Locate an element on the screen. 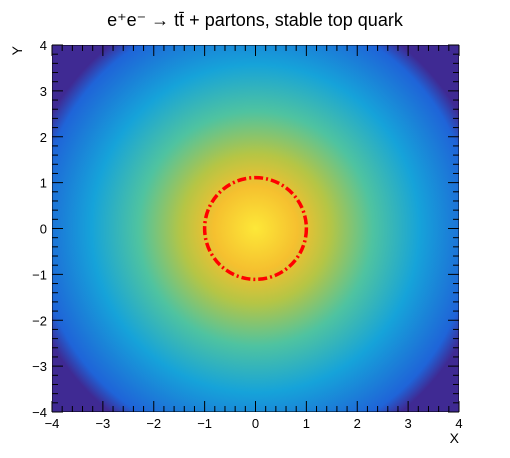 Image resolution: width=510 pixels, height=458 pixels. x-tick-label: −4 is located at coordinates (52, 423).